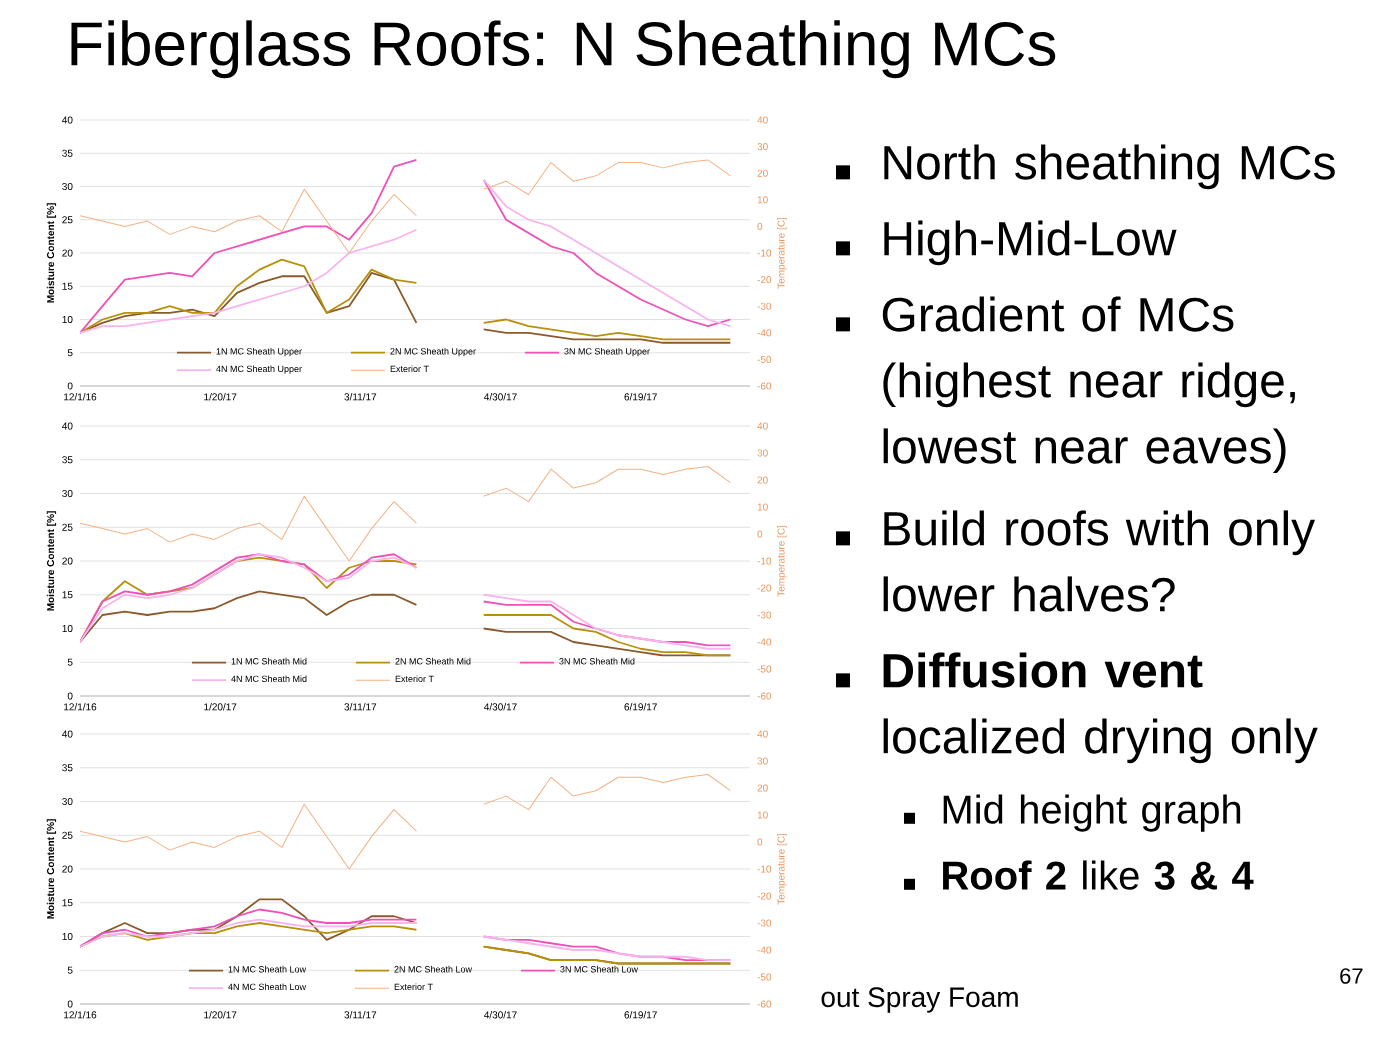  What do you see at coordinates (1109, 167) in the screenshot?
I see `text: North sheathing MCs` at bounding box center [1109, 167].